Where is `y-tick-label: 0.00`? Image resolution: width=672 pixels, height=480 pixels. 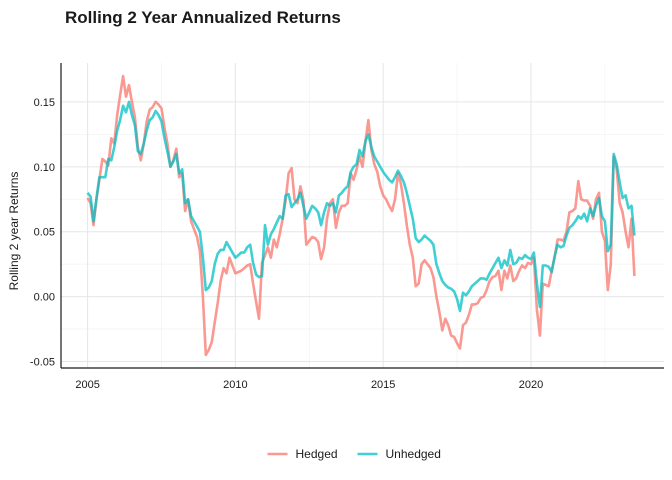 y-tick-label: 0.00 is located at coordinates (44, 298).